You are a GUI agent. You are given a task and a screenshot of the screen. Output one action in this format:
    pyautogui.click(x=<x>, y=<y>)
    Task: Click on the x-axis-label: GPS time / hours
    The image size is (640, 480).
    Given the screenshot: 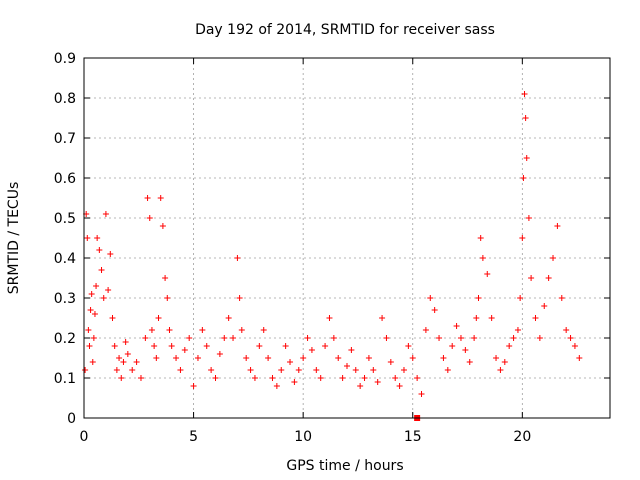 What is the action you would take?
    pyautogui.click(x=344, y=466)
    